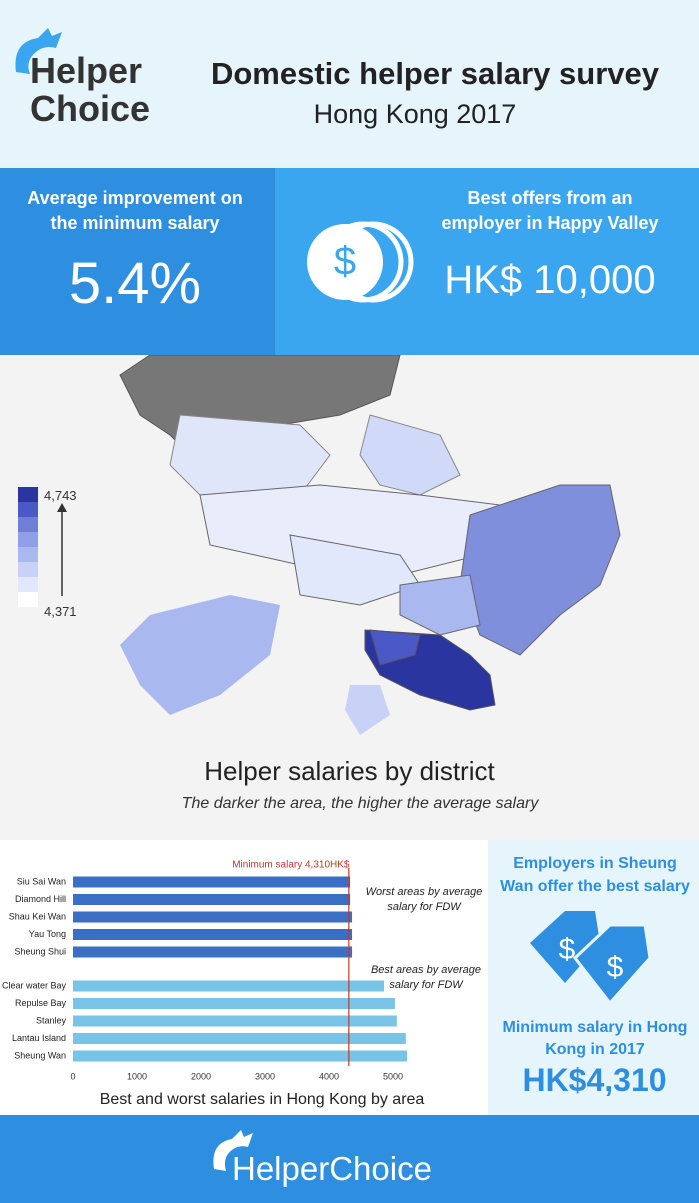  What do you see at coordinates (265, 1076) in the screenshot?
I see `x-tick-label: 3000` at bounding box center [265, 1076].